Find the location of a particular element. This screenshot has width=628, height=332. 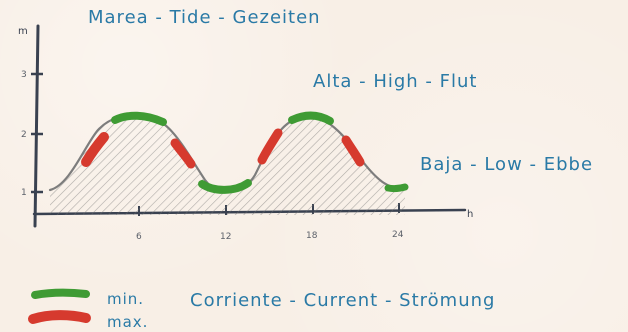

y-tick-label: 1 is located at coordinates (24, 193).